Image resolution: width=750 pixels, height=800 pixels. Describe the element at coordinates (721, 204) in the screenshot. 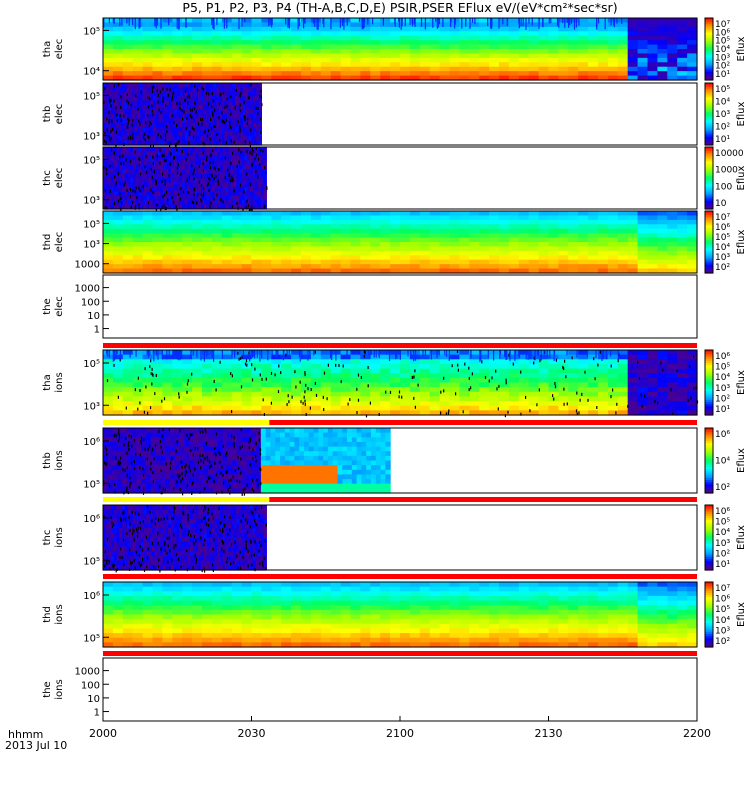

I see `colorbar-tick-label: 10` at that location.